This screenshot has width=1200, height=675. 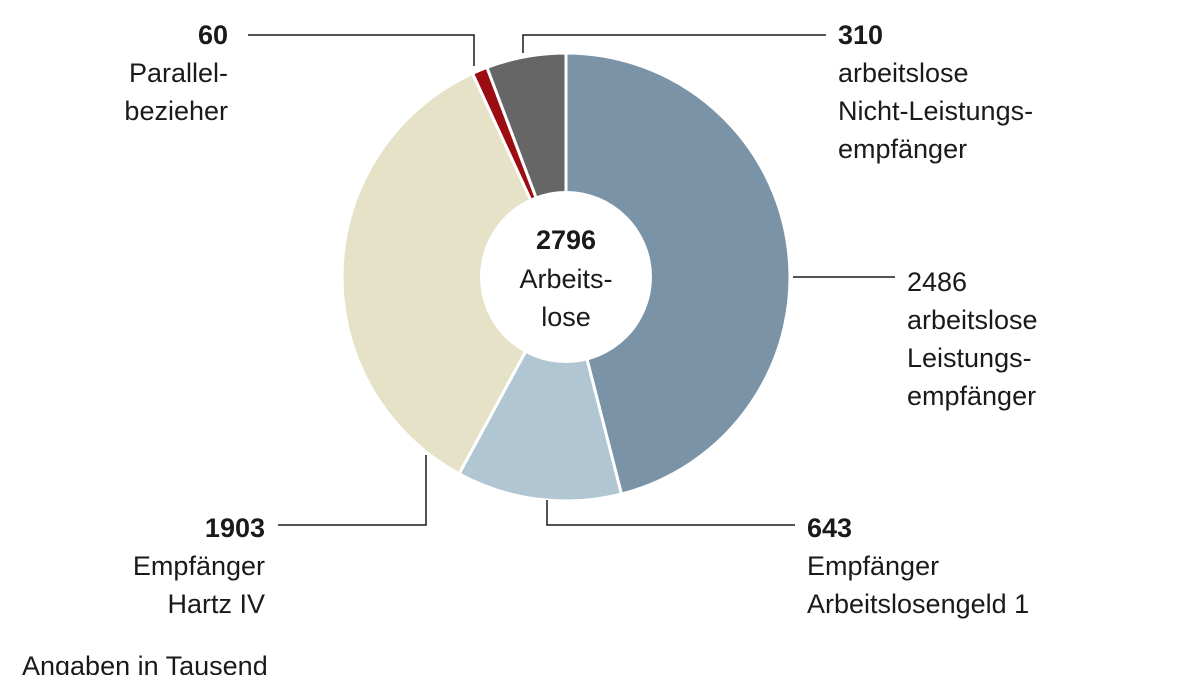 What do you see at coordinates (860, 35) in the screenshot?
I see `value-label: 310` at bounding box center [860, 35].